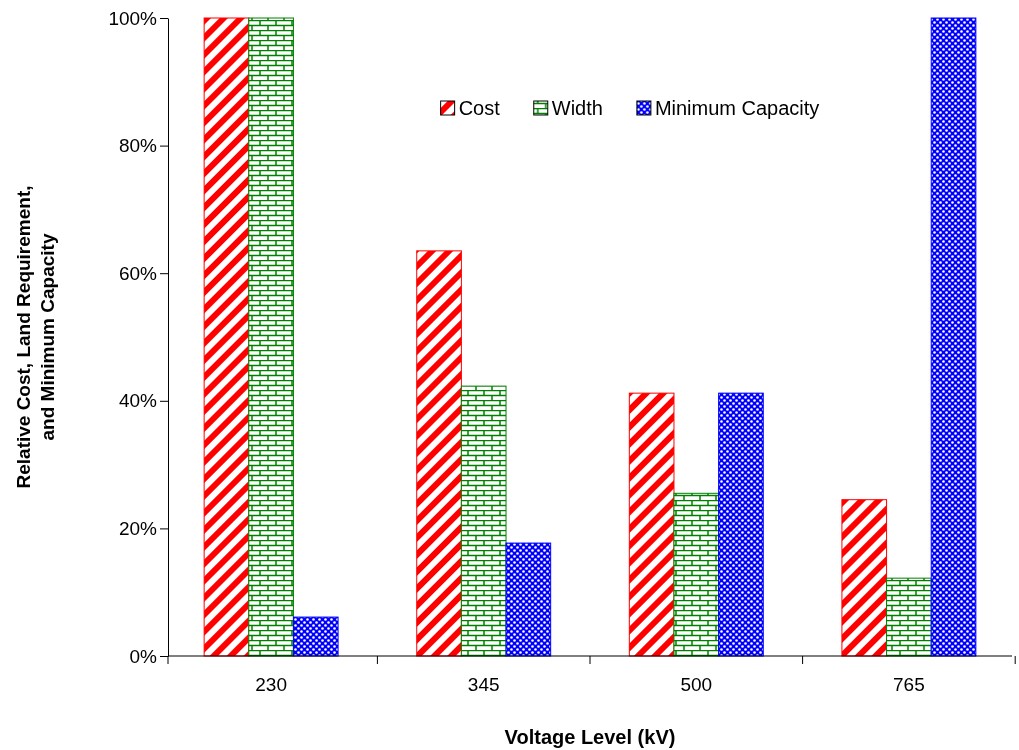  Describe the element at coordinates (696, 685) in the screenshot. I see `x-tick-label: 500` at that location.